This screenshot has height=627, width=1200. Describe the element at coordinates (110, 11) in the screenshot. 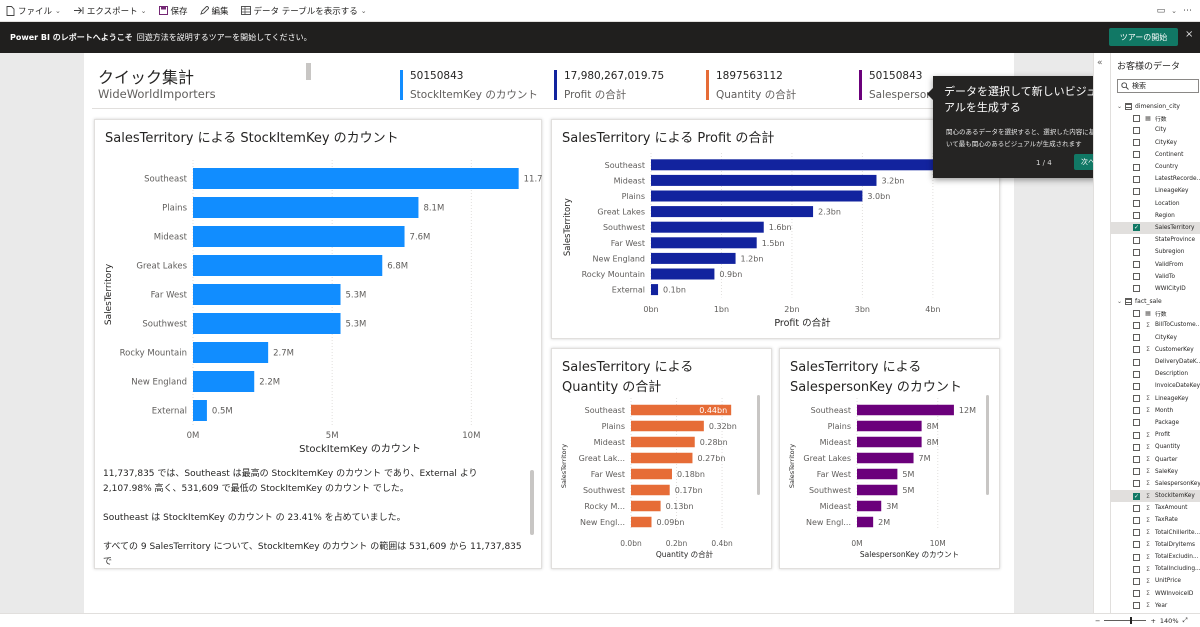

I see `export-menu: エクスポート ⌄` at that location.